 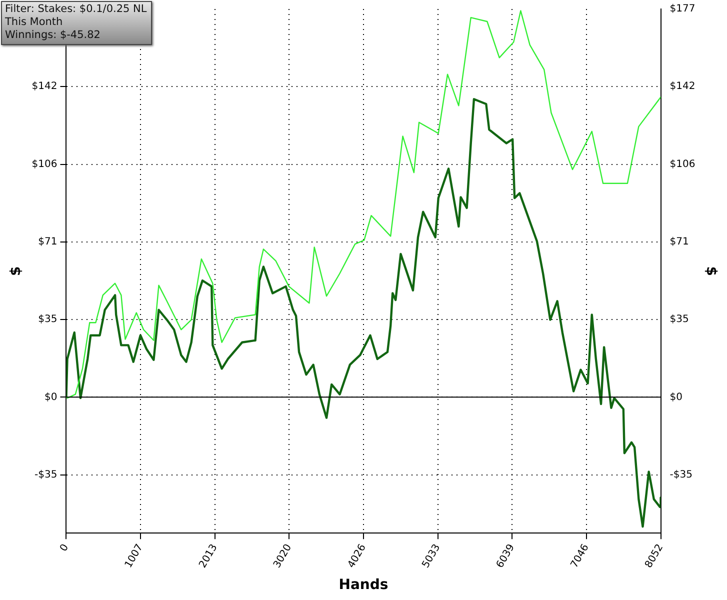 What do you see at coordinates (51, 397) in the screenshot?
I see `y-tick-label: $0` at bounding box center [51, 397].